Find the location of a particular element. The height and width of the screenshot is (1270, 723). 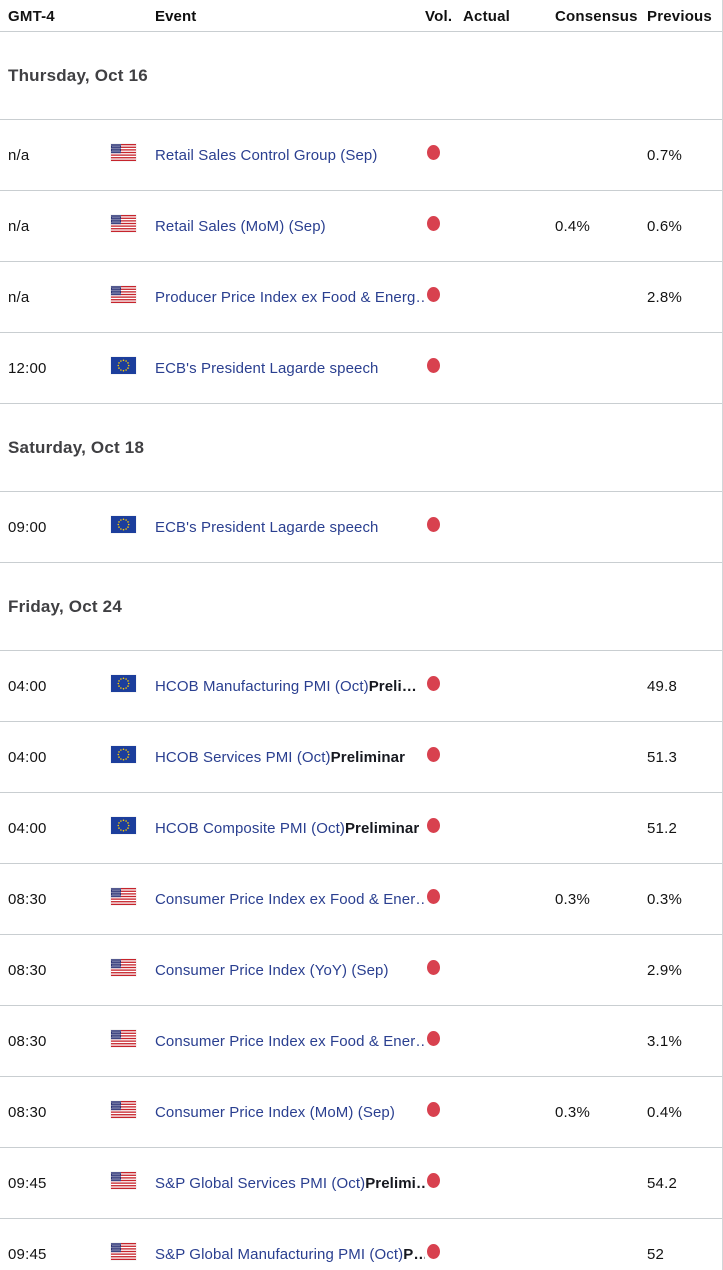

previous-value: 0.6% is located at coordinates (664, 226).